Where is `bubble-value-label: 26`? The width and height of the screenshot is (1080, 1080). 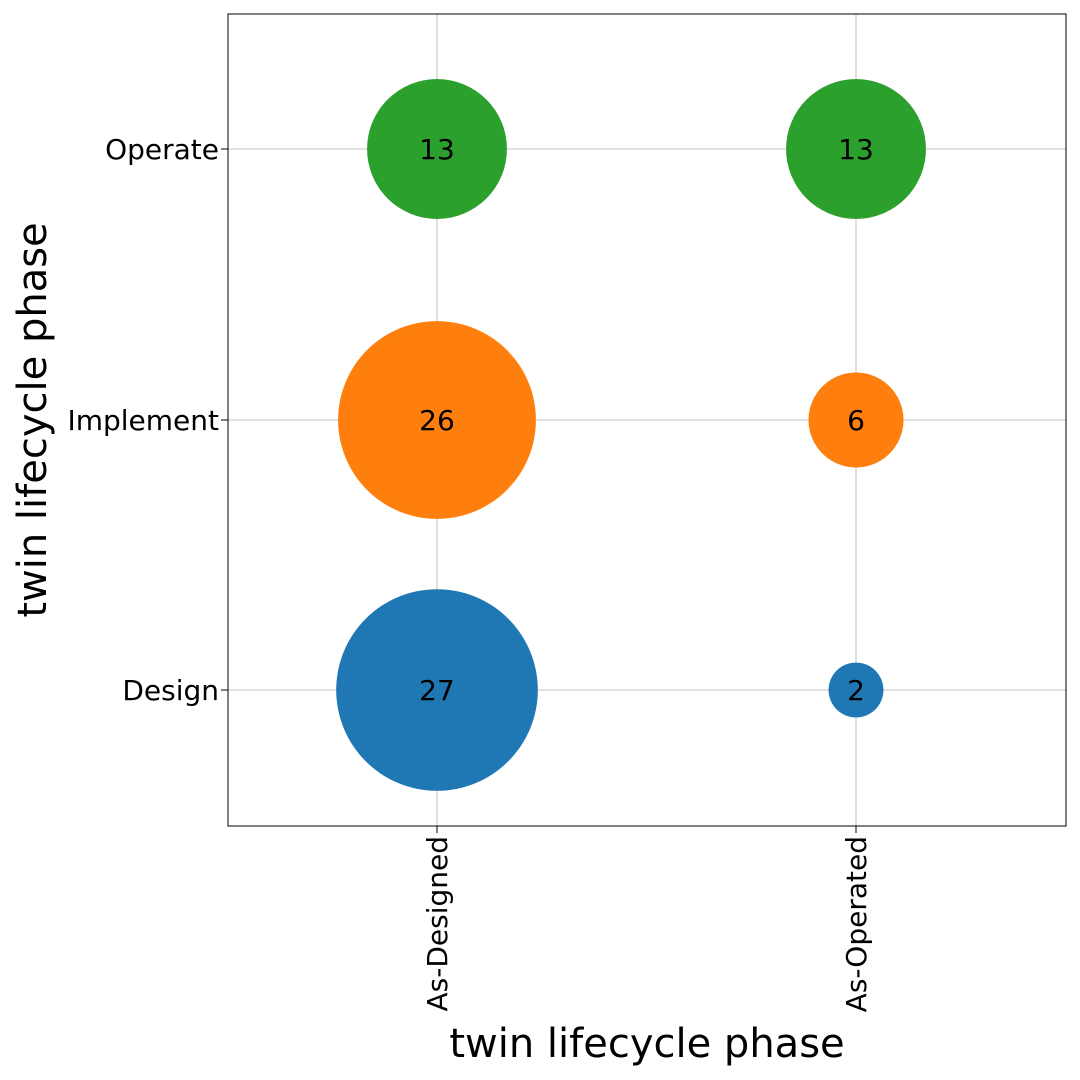
bubble-value-label: 26 is located at coordinates (437, 420).